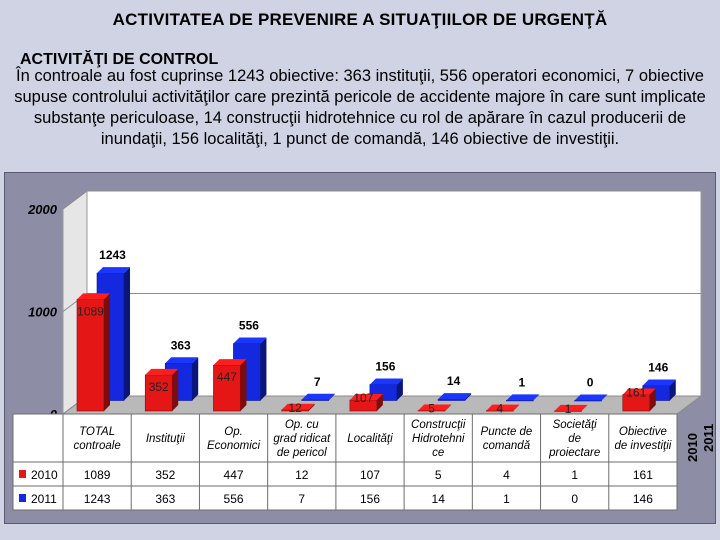  What do you see at coordinates (302, 453) in the screenshot?
I see `category-label: de pericol` at bounding box center [302, 453].